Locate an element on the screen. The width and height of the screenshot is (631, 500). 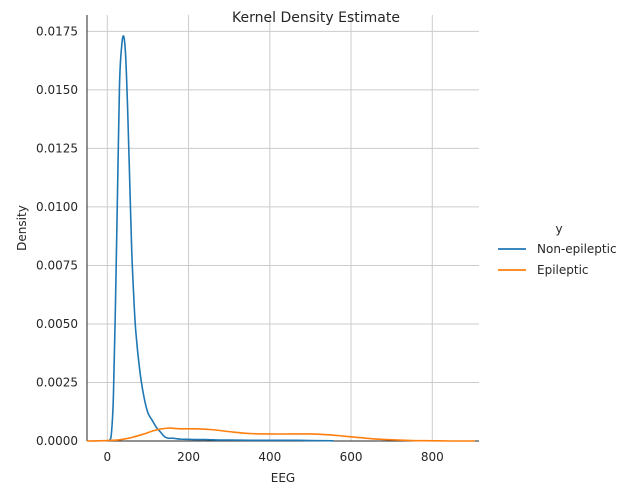
y-tick-label: 0.0000 is located at coordinates (57, 441).